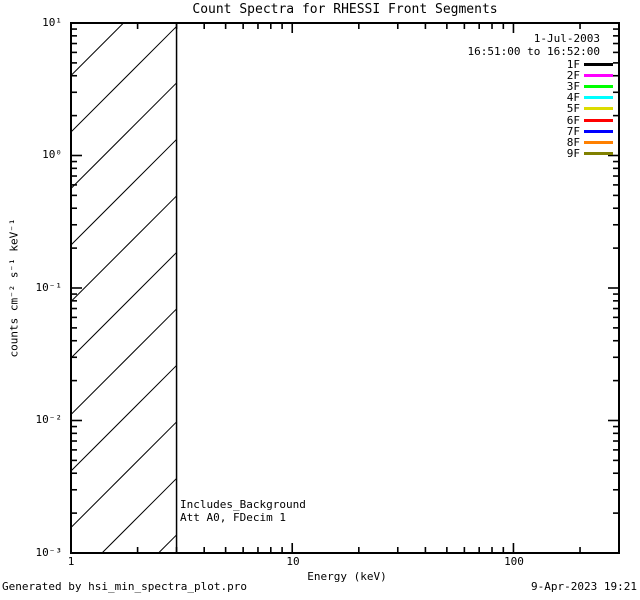 The image size is (640, 600). What do you see at coordinates (533, 51) in the screenshot?
I see `observation-time-range: 16:51:00 to 16:52:00` at bounding box center [533, 51].